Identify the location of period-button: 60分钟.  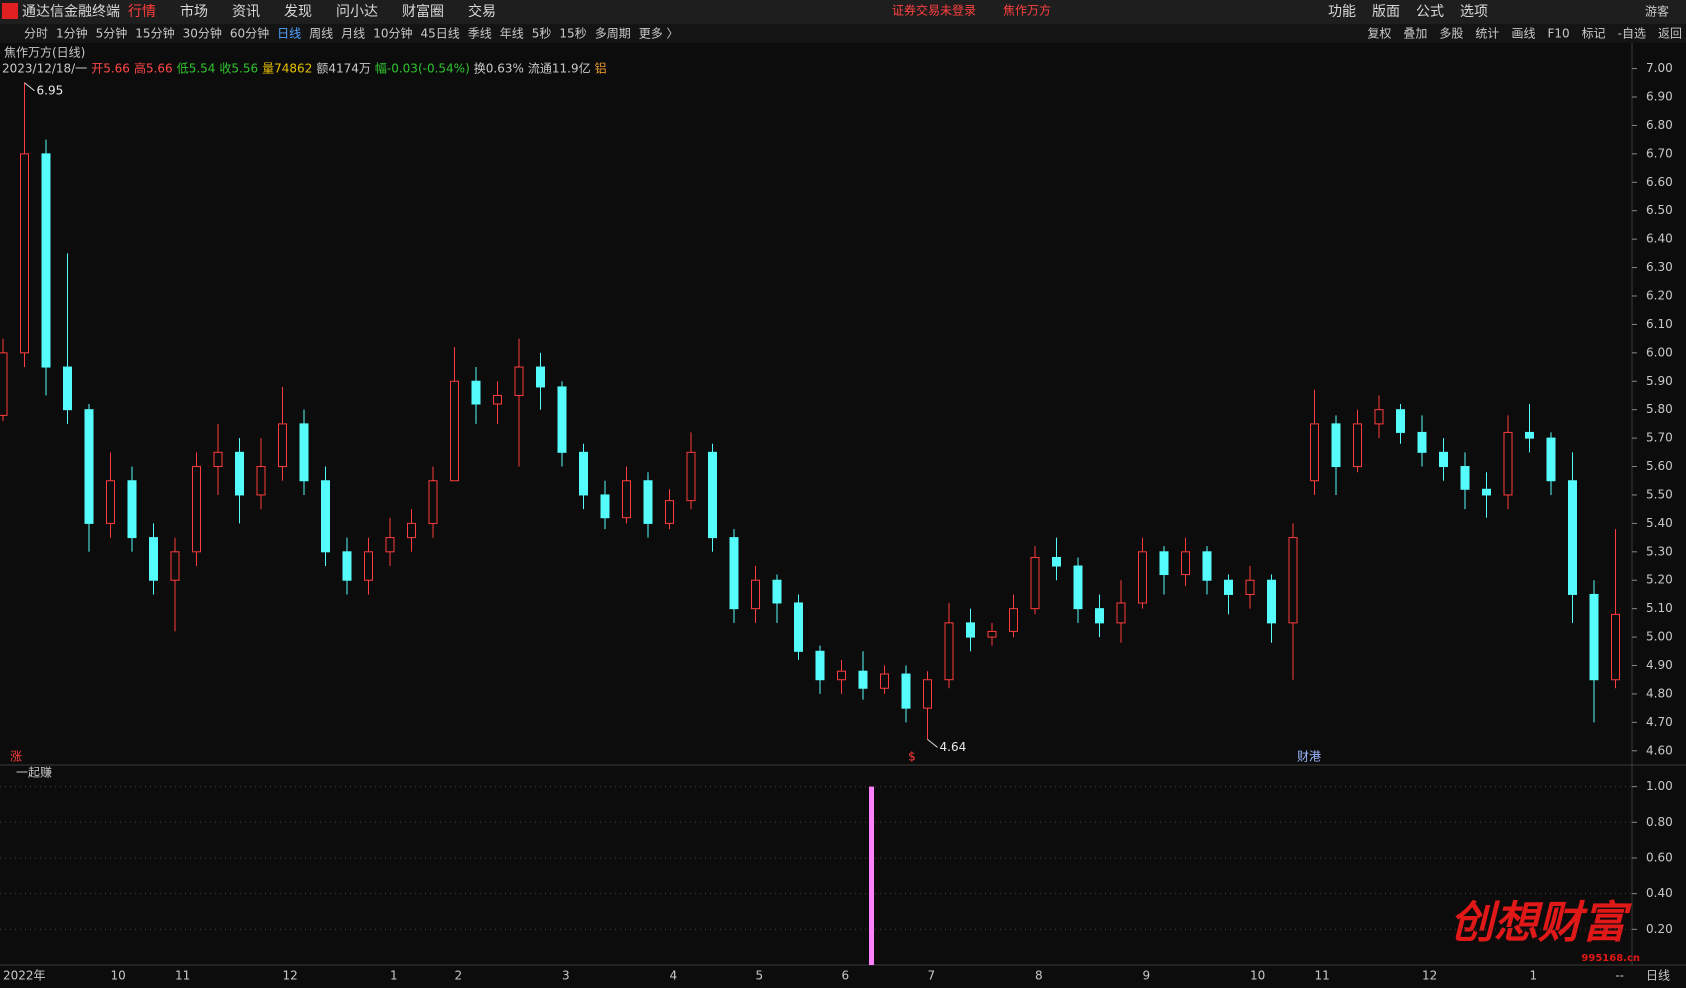
(249, 33).